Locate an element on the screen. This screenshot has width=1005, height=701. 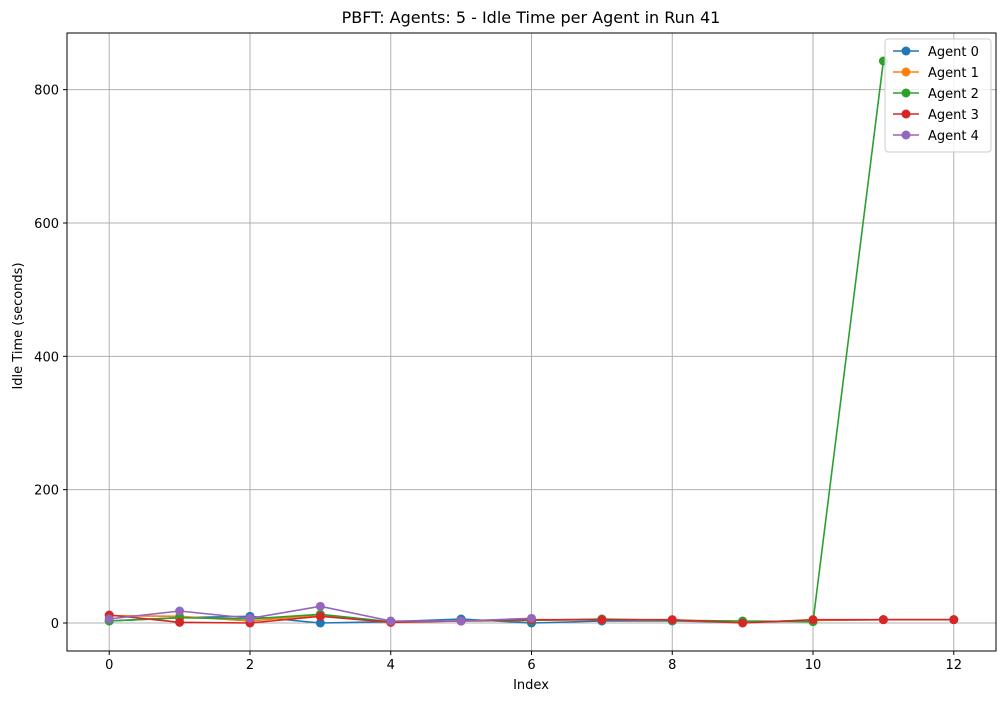
y-tick-label: 200 is located at coordinates (46, 491).